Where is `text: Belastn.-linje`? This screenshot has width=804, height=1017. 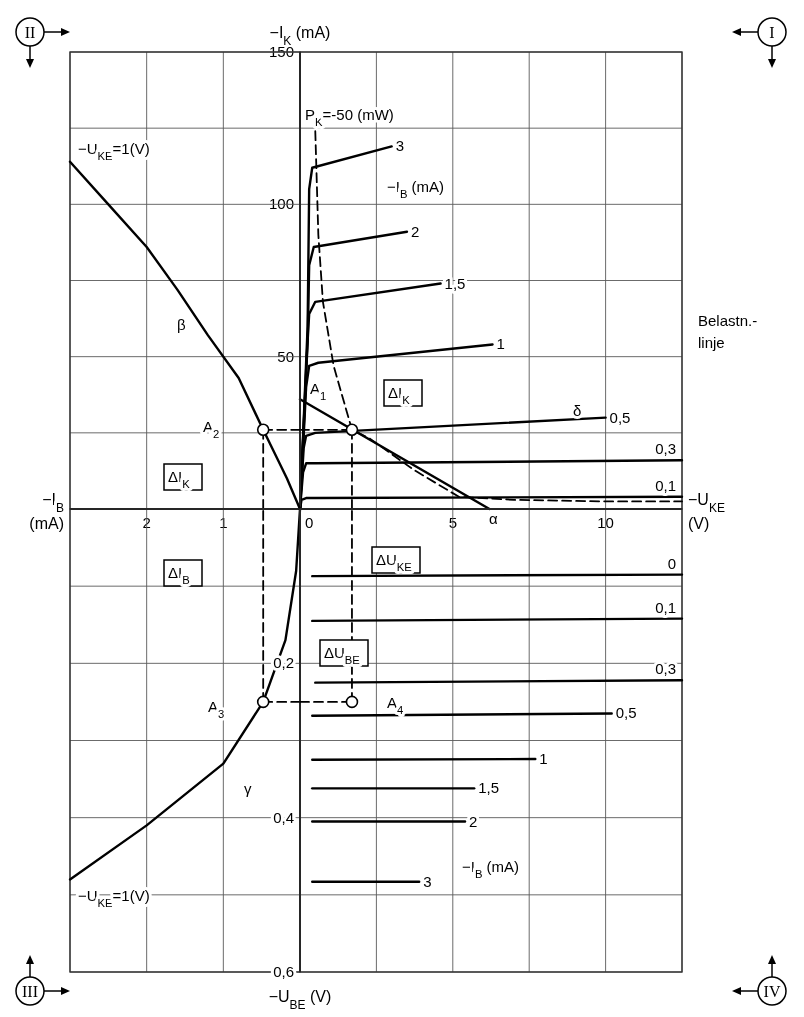
text: Belastn.-linje is located at coordinates (728, 331).